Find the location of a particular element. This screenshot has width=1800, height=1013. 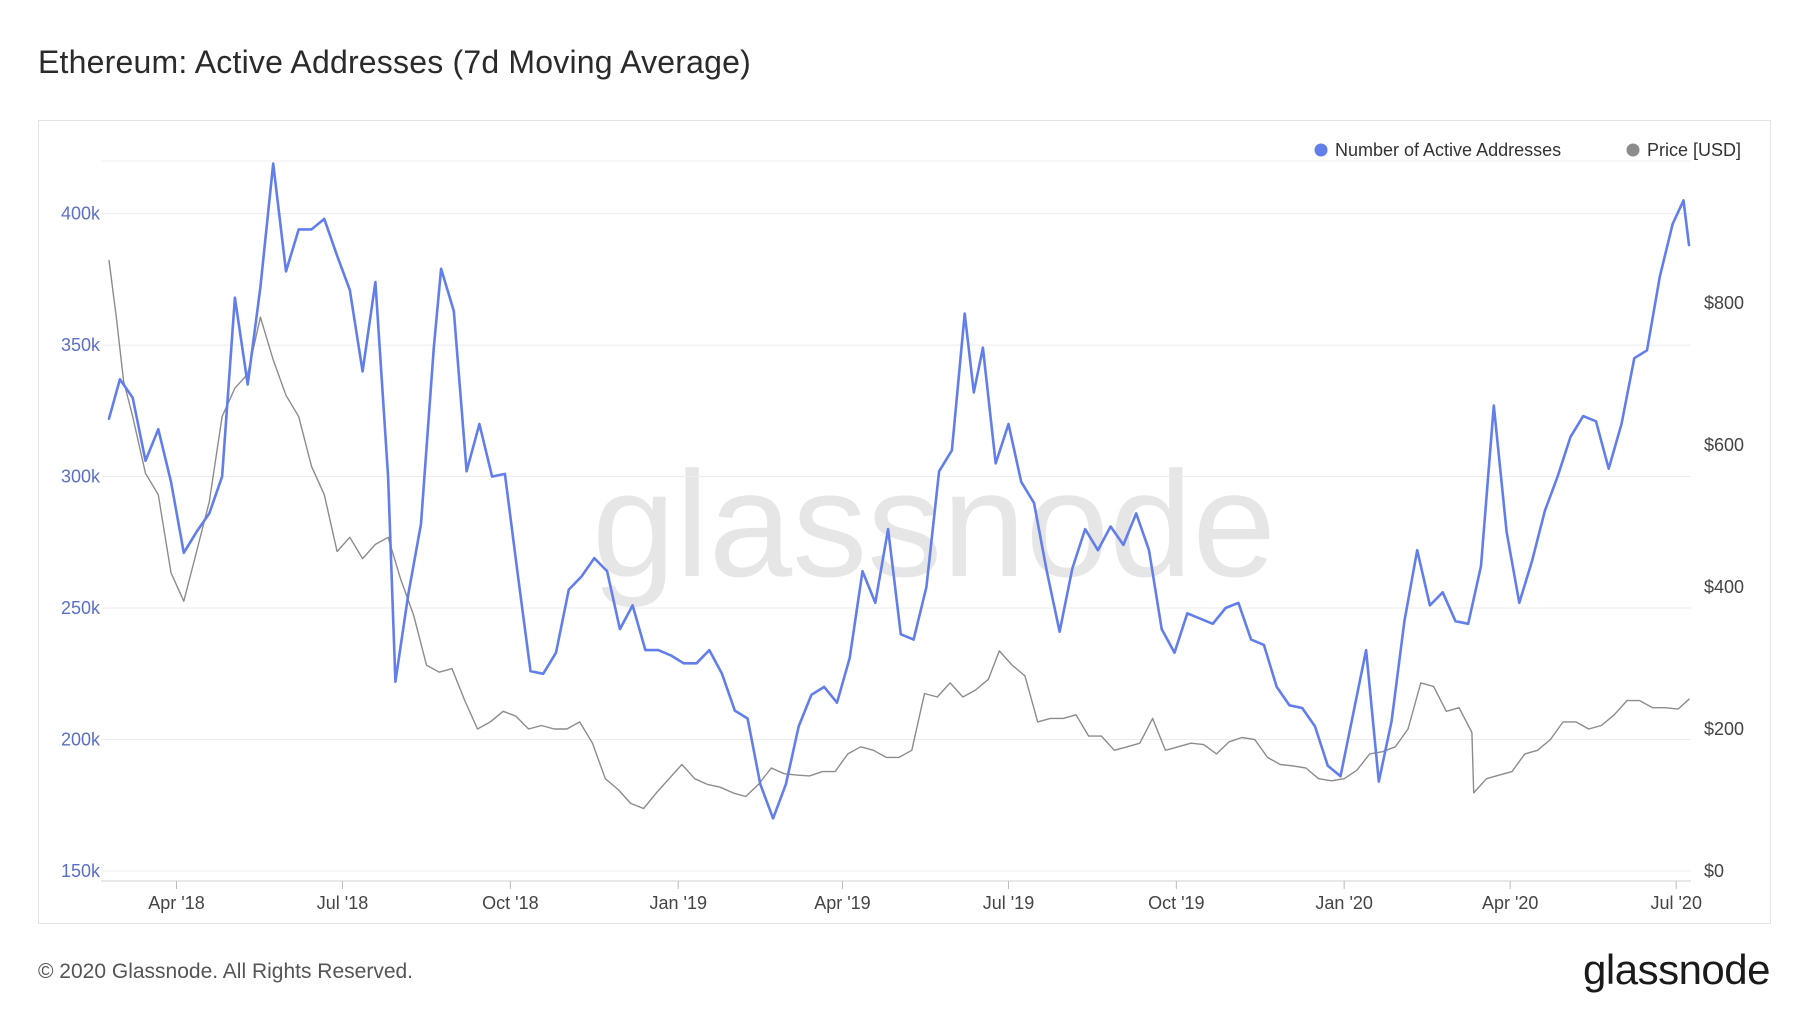

legend: Number of Active Addresses Price [USD] is located at coordinates (1528, 150).